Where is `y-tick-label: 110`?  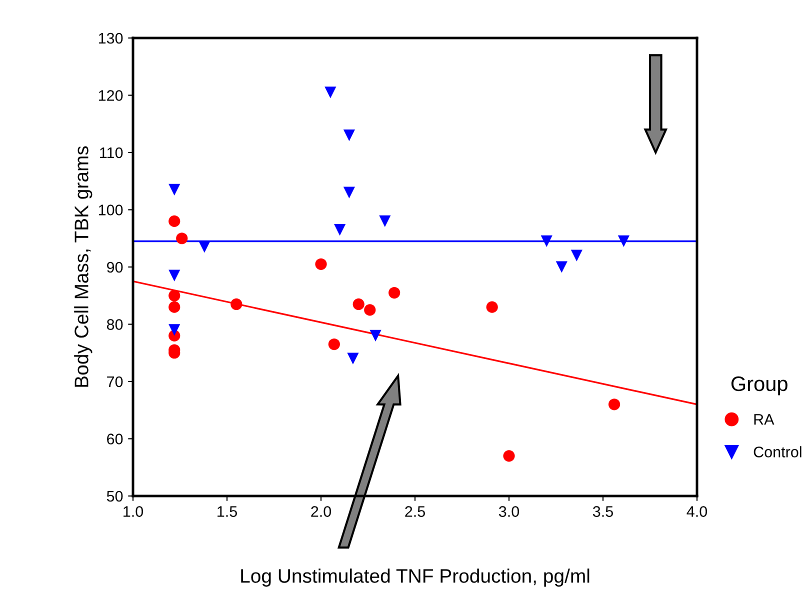 y-tick-label: 110 is located at coordinates (111, 152).